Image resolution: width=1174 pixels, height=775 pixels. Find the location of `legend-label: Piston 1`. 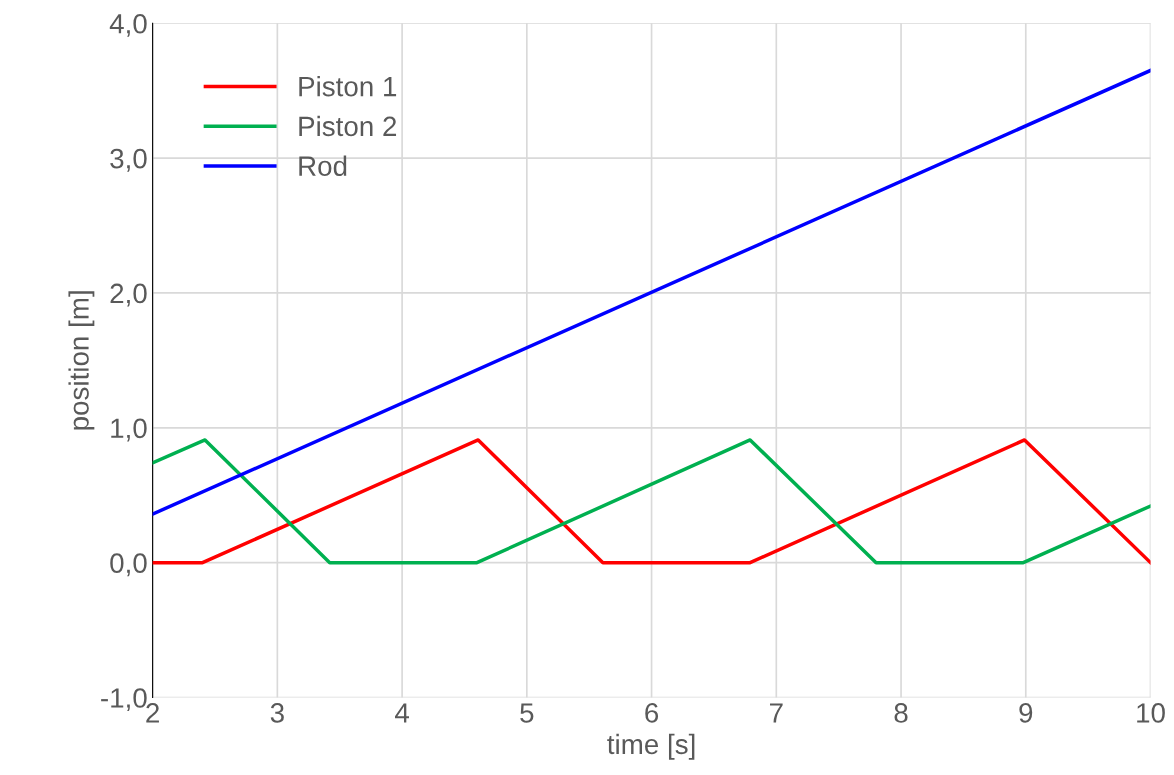

legend-label: Piston 1 is located at coordinates (348, 86).